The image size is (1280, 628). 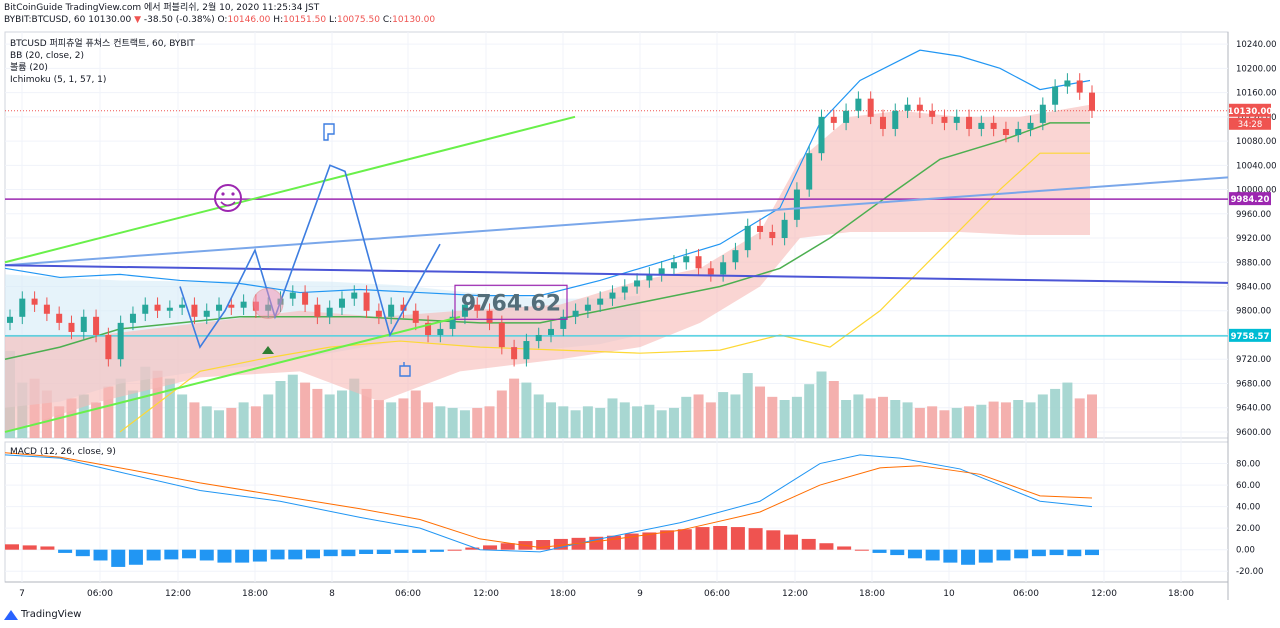 What do you see at coordinates (290, 189) in the screenshot?
I see `green-trendline-upper` at bounding box center [290, 189].